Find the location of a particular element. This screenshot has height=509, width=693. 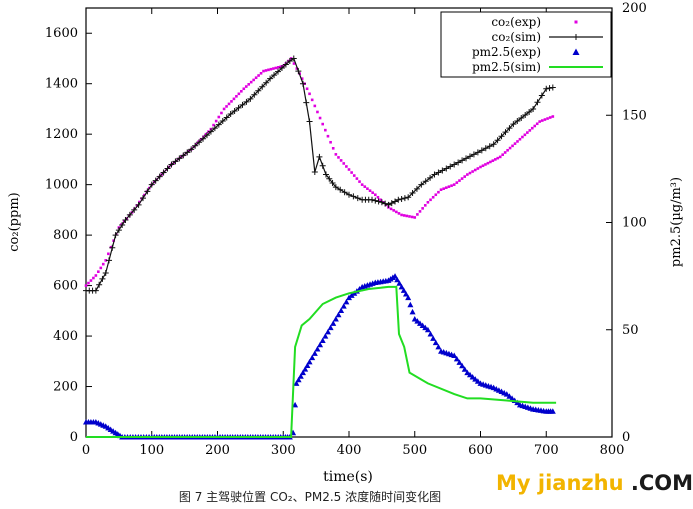

x-tick-label-500: 500 is located at coordinates (414, 450).